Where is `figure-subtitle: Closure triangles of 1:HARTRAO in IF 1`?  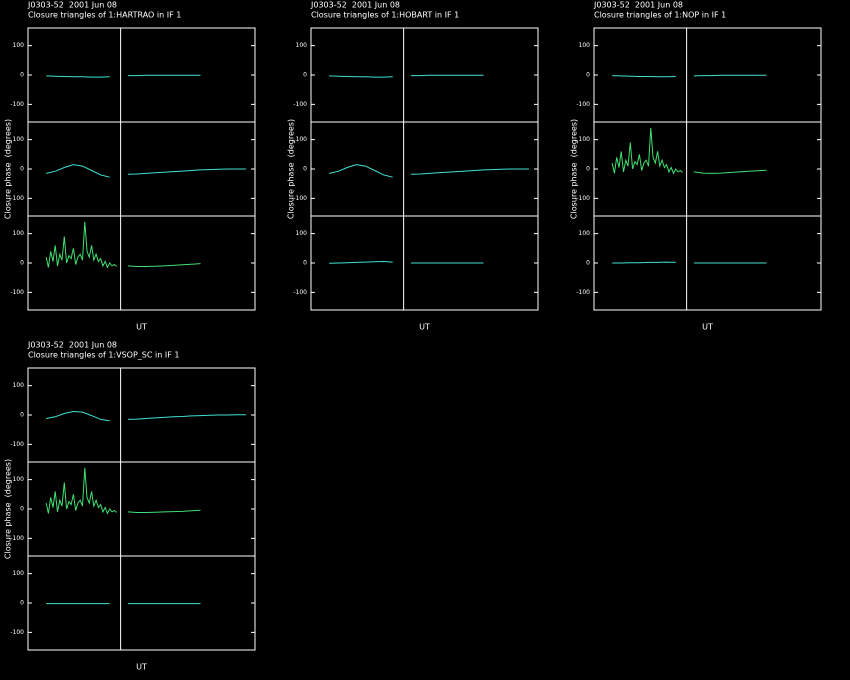 figure-subtitle: Closure triangles of 1:HARTRAO in IF 1 is located at coordinates (104, 15).